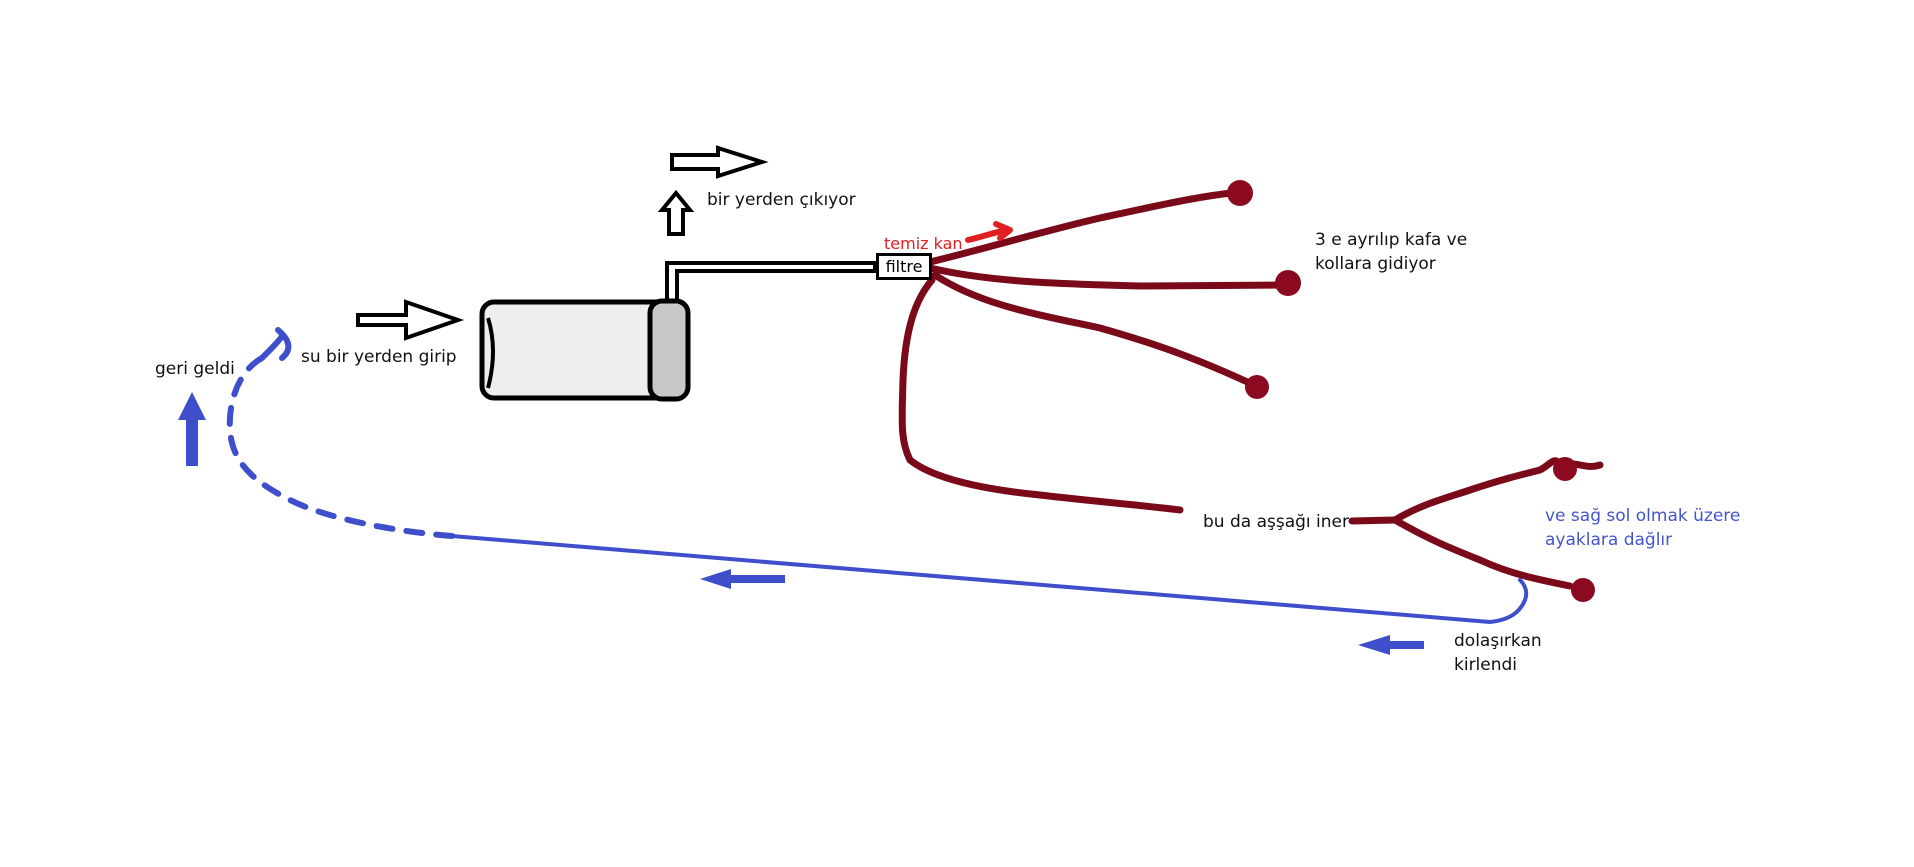 Image resolution: width=1914 pixels, height=867 pixels. I want to click on artery-to-head, so click(1085, 227).